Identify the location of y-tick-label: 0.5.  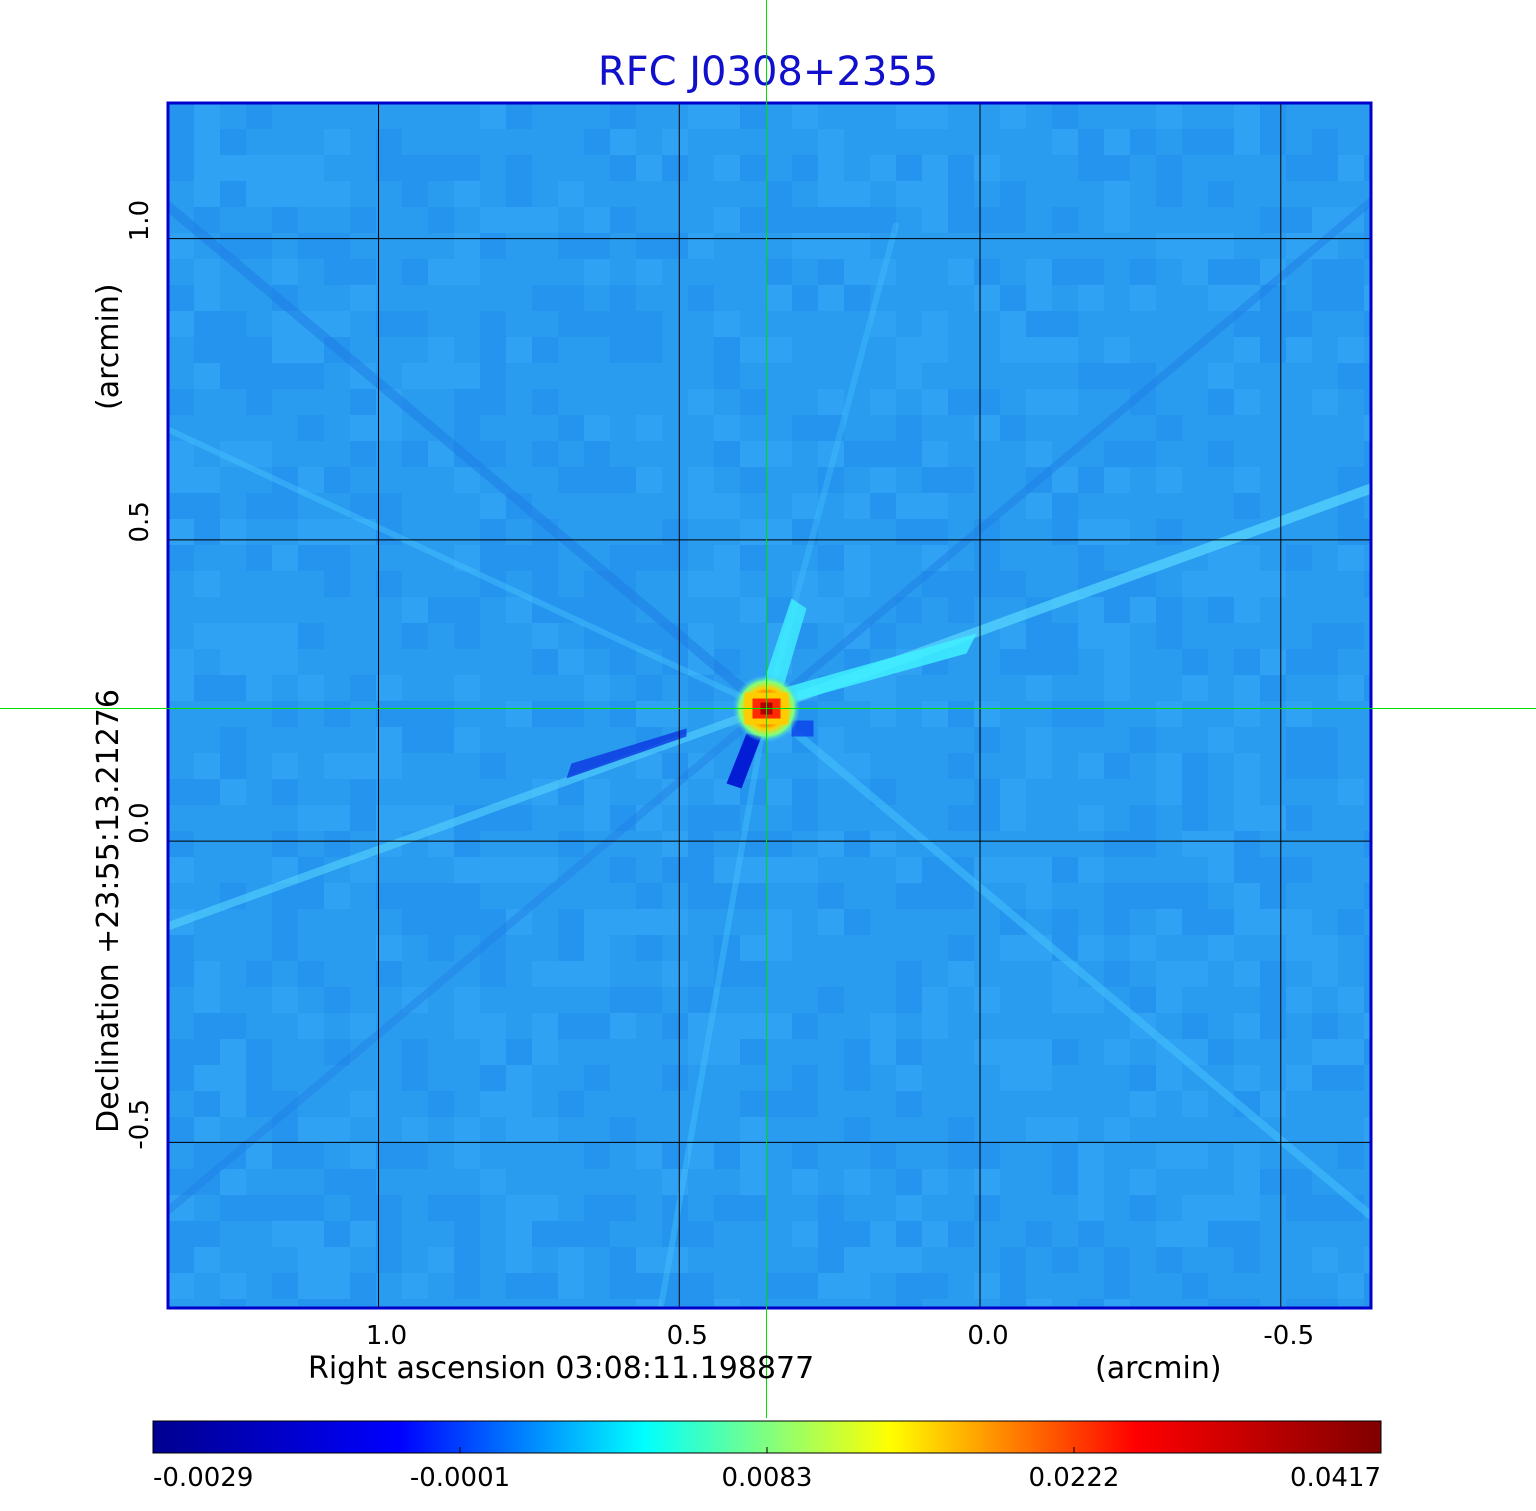
(140, 521).